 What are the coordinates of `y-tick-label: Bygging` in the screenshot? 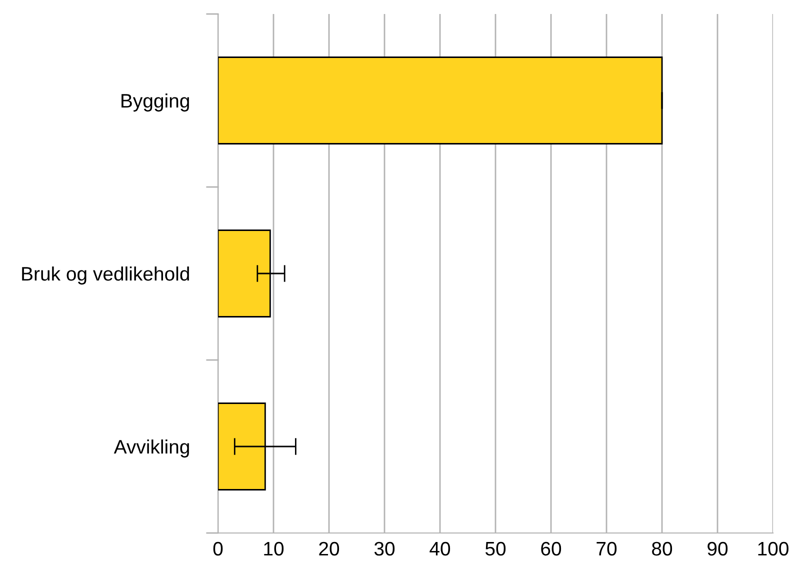 It's located at (155, 102).